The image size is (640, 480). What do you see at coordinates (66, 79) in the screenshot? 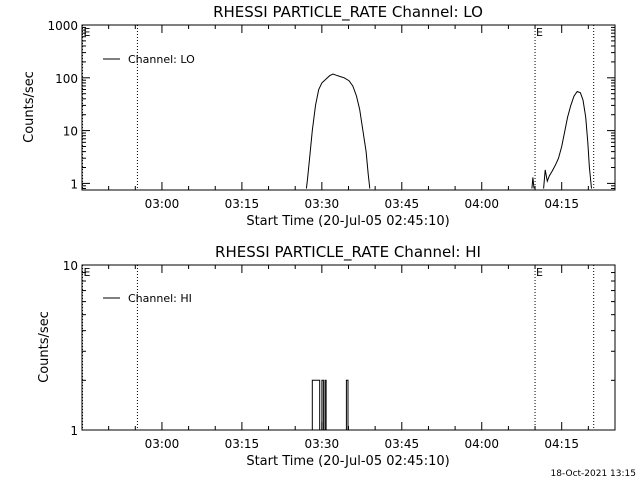
I see `y-tick-label: 100` at bounding box center [66, 79].